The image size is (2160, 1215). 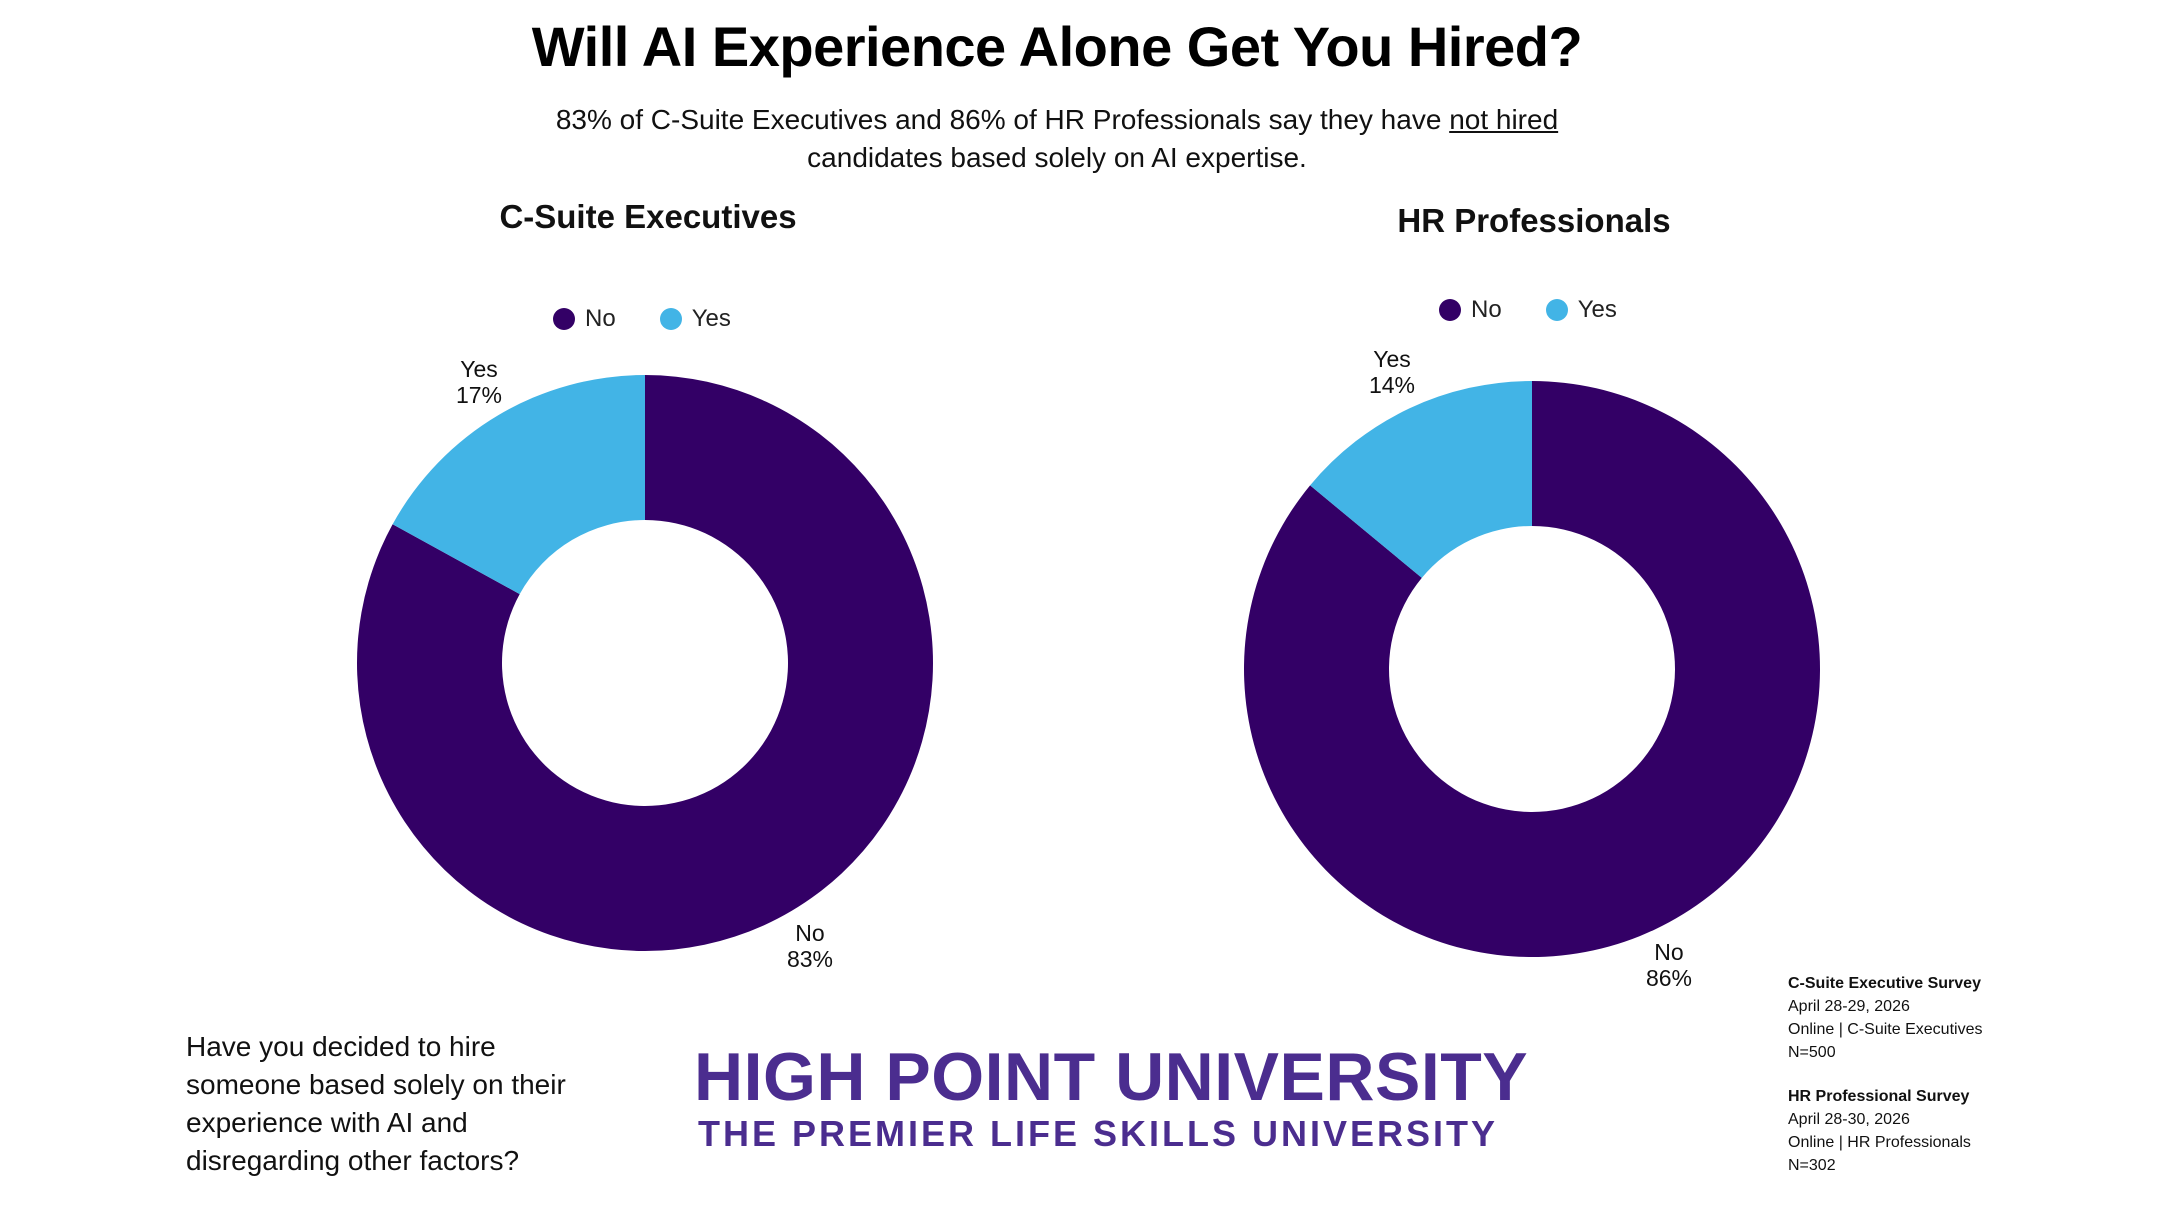 I want to click on note-sample-size: N=500, so click(x=1812, y=1052).